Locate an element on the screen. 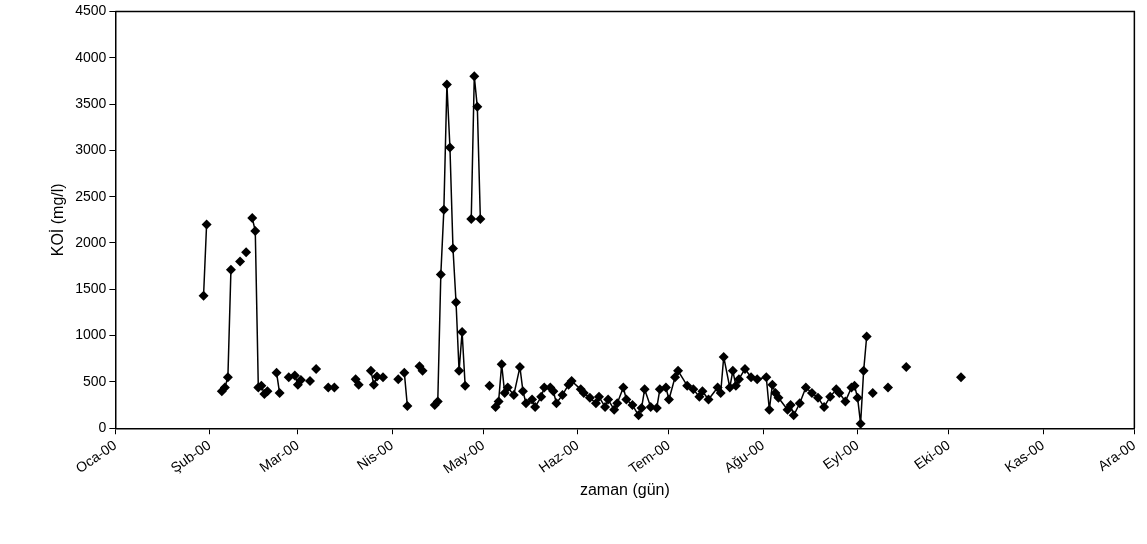  y-axis-title: KOİ (mg/l) is located at coordinates (57, 220).